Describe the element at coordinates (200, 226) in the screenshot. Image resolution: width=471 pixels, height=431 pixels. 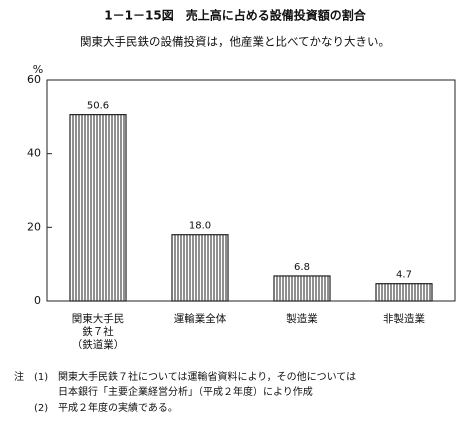
I see `value-label: 18.0` at that location.